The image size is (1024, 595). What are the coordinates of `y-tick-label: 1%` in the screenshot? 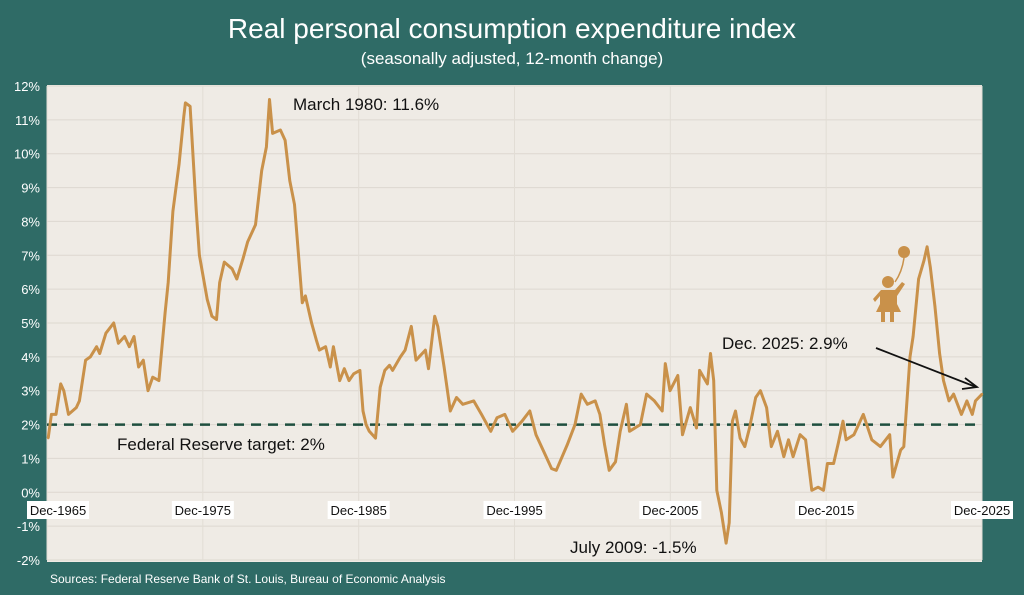 It's located at (30, 458).